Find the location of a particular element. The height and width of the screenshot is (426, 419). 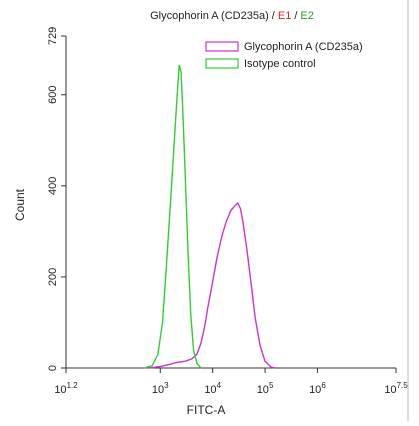

chart-title: Glycophorin A (CD235a) / E1/E2 is located at coordinates (232, 16).